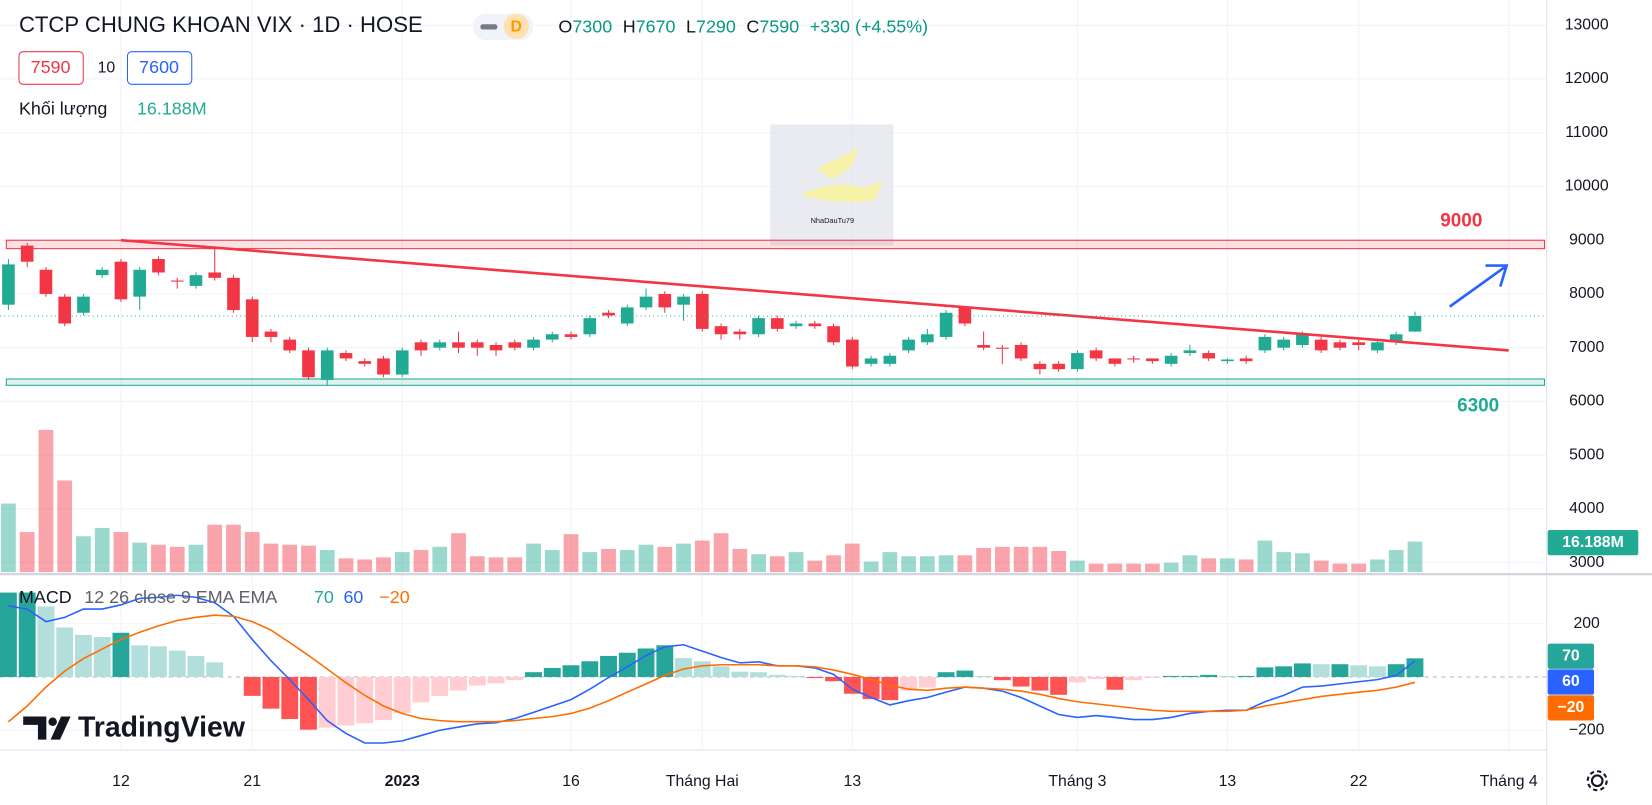 The width and height of the screenshot is (1652, 805). I want to click on x-tick-label: 2023, so click(402, 781).